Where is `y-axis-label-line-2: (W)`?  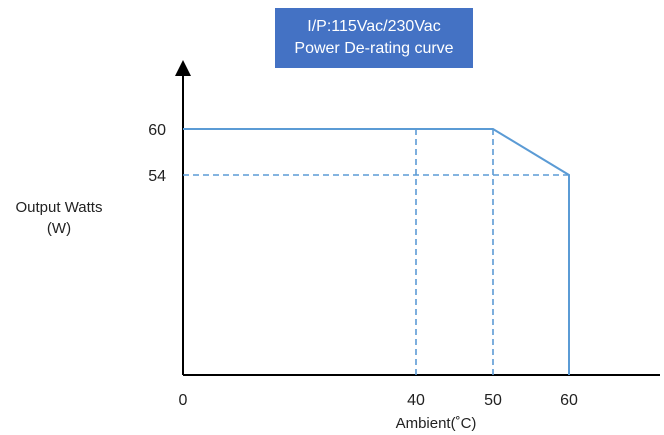 y-axis-label-line-2: (W) is located at coordinates (59, 228).